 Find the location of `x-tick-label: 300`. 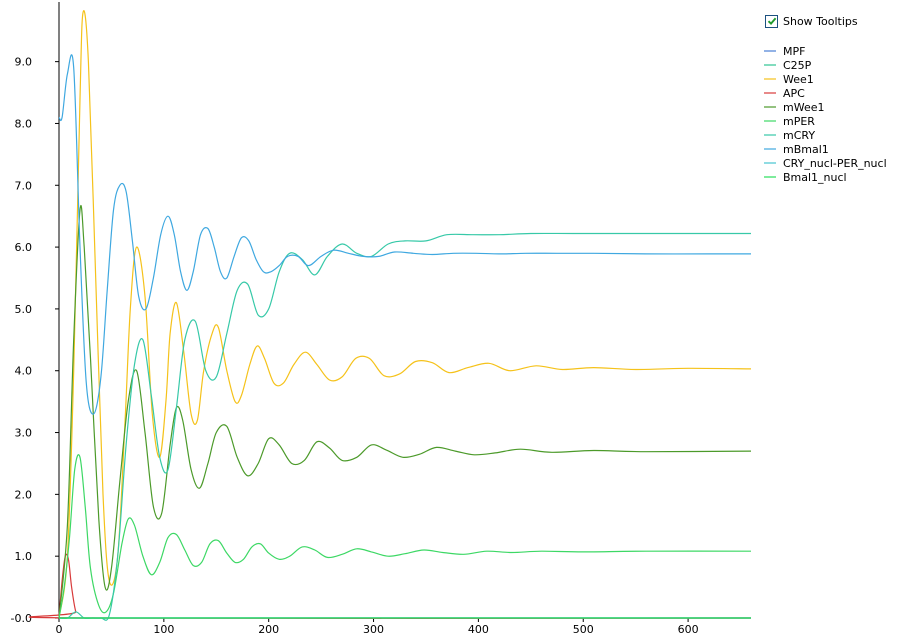

x-tick-label: 300 is located at coordinates (373, 629).